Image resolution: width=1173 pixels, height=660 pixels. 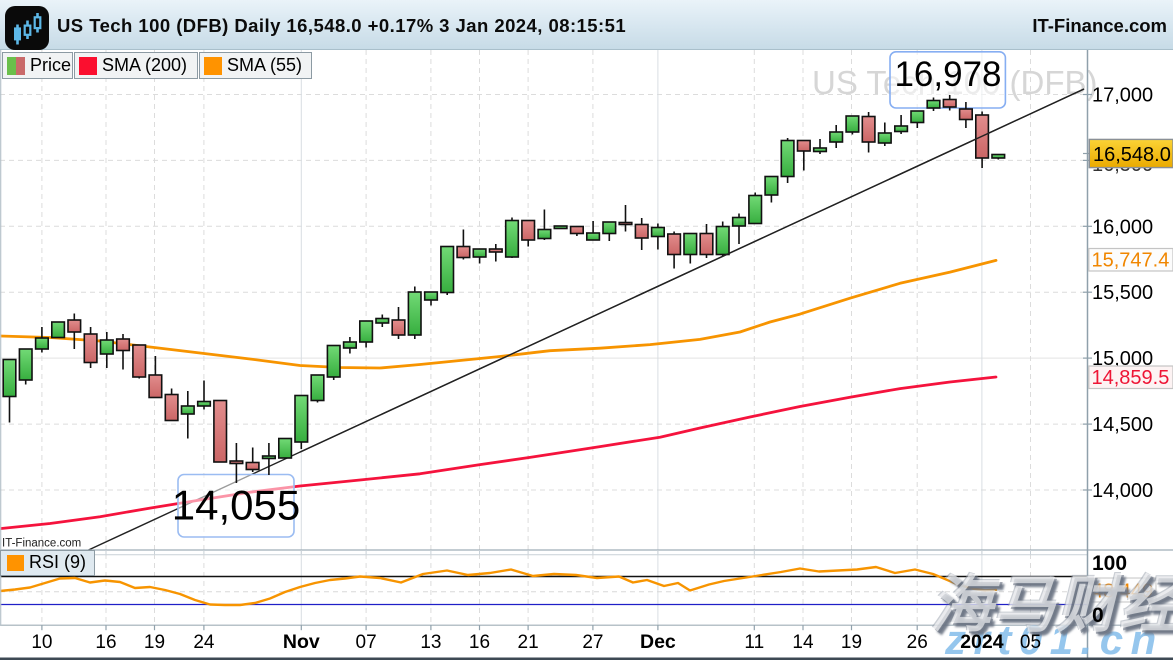 I want to click on svg-text: 48.449, so click(x=1122, y=592).